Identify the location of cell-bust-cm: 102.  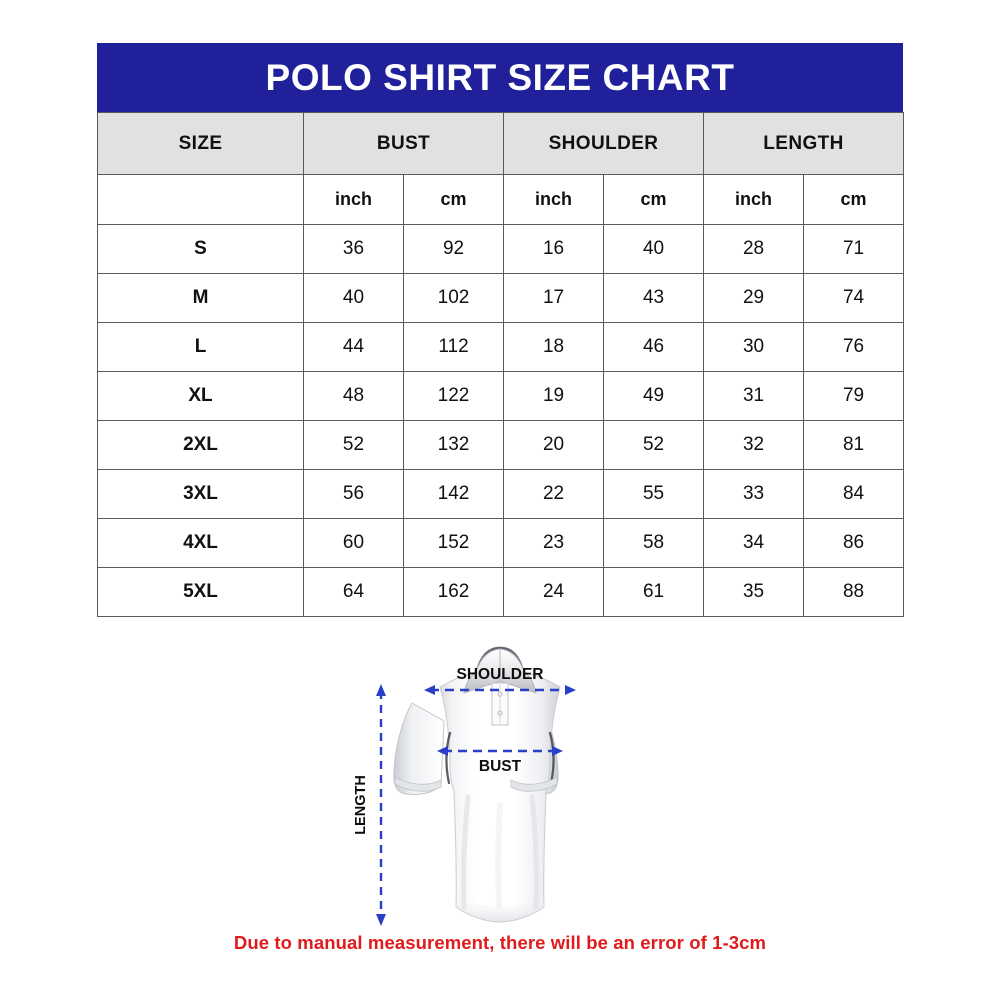
(453, 298).